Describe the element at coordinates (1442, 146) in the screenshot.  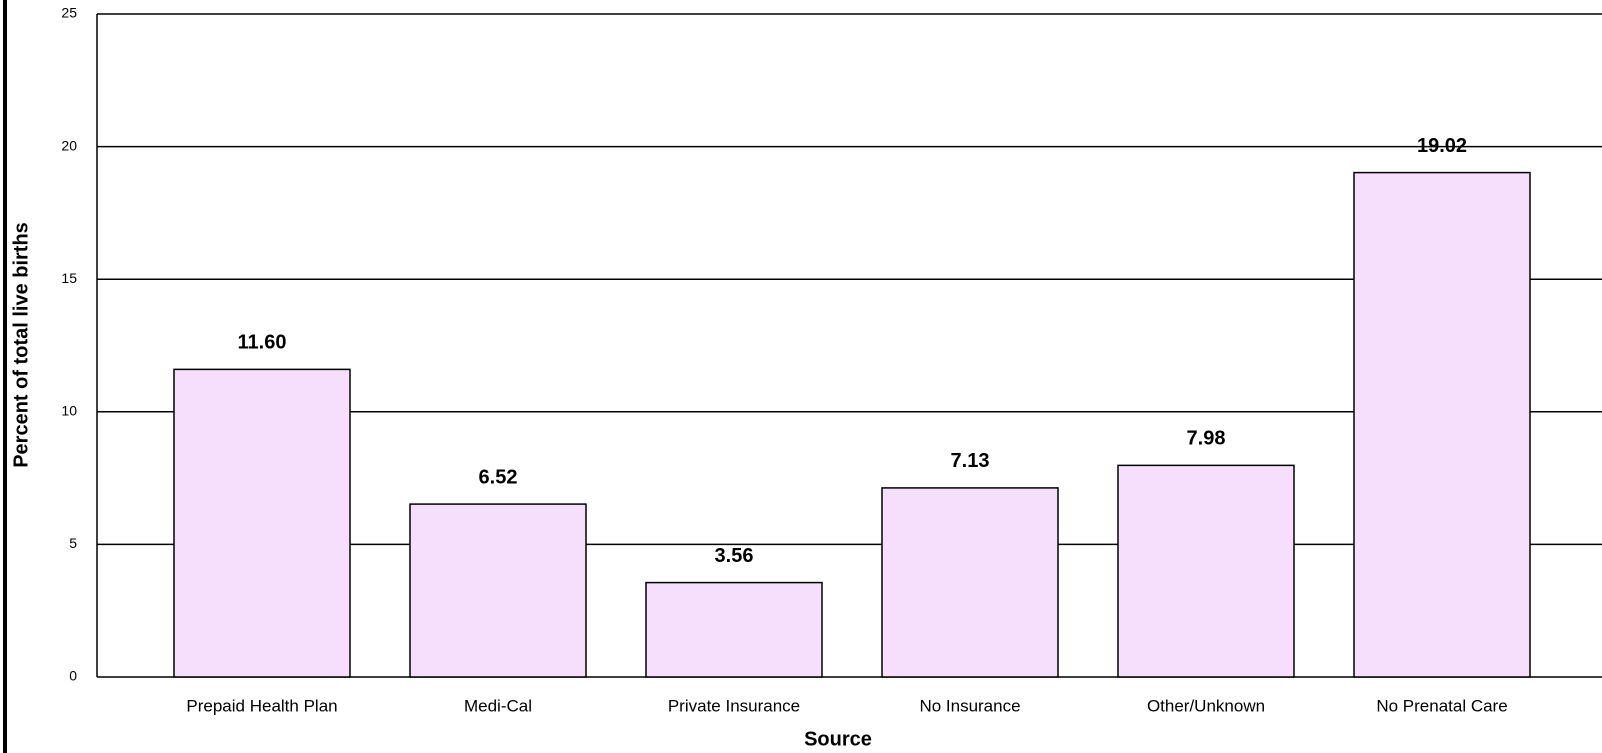
I see `value-label: 19.02` at that location.